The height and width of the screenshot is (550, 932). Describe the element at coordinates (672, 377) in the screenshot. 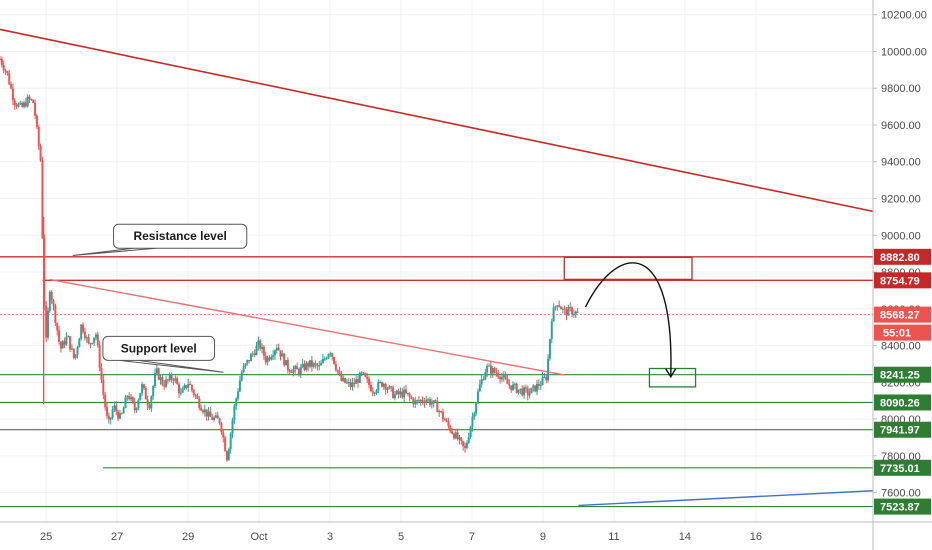

I see `target-box` at that location.